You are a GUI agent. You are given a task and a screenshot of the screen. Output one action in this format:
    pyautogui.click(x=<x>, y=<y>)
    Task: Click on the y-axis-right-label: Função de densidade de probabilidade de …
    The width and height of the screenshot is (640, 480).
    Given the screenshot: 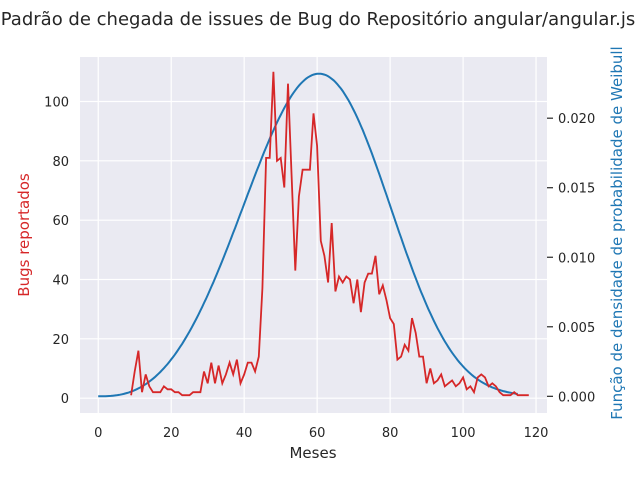 What is the action you would take?
    pyautogui.click(x=617, y=232)
    